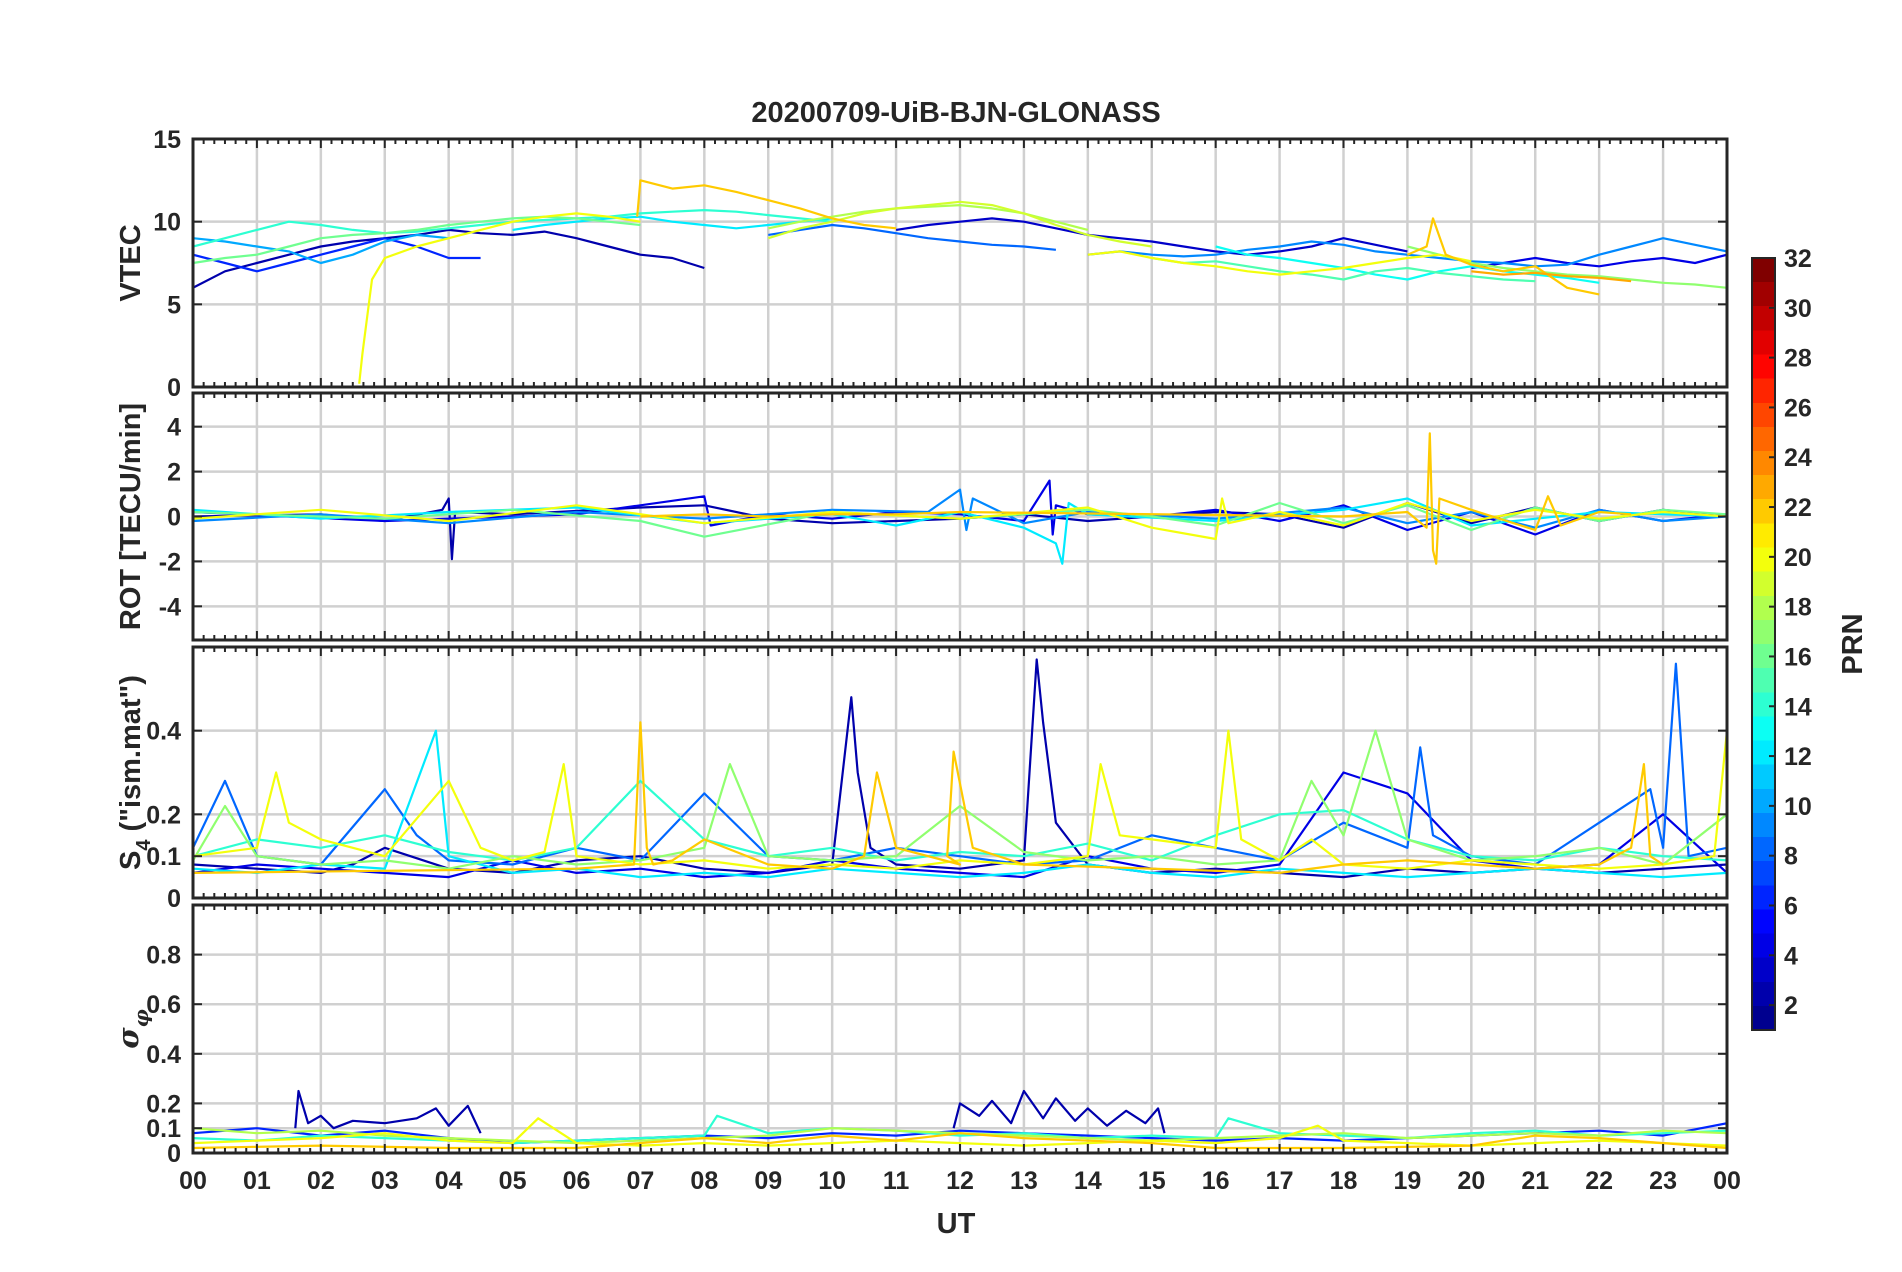 Image resolution: width=1902 pixels, height=1272 pixels. What do you see at coordinates (321, 1181) in the screenshot?
I see `x-tick-label: 02` at bounding box center [321, 1181].